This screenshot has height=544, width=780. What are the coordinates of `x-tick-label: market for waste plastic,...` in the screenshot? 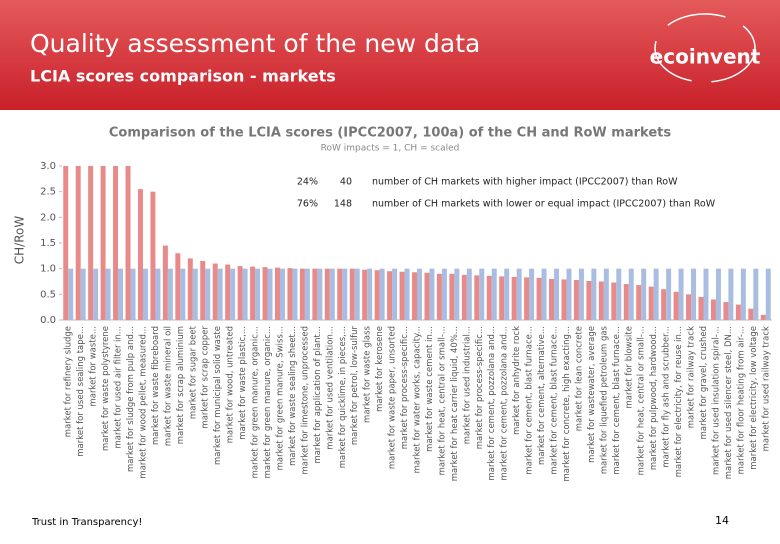 It's located at (243, 383).